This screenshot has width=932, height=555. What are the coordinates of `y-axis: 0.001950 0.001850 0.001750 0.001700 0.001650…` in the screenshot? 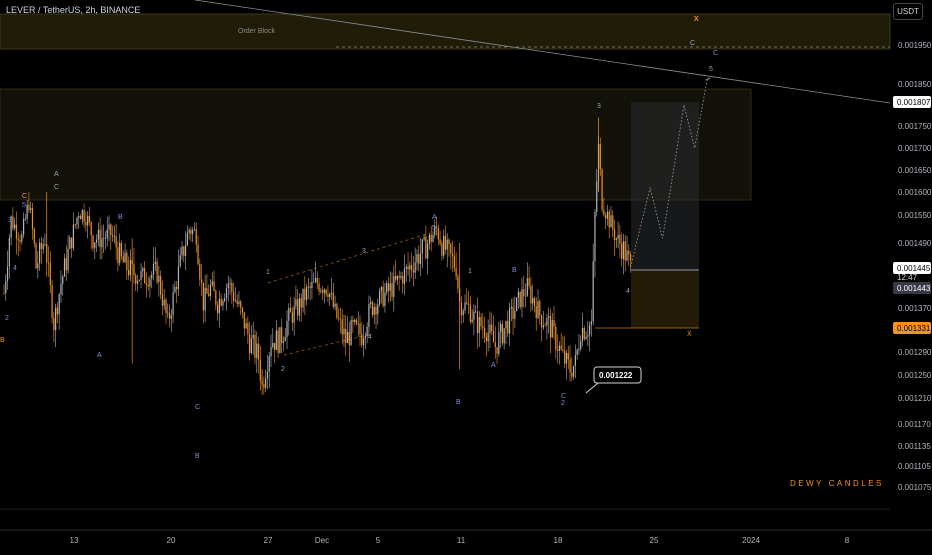 It's located at (915, 266).